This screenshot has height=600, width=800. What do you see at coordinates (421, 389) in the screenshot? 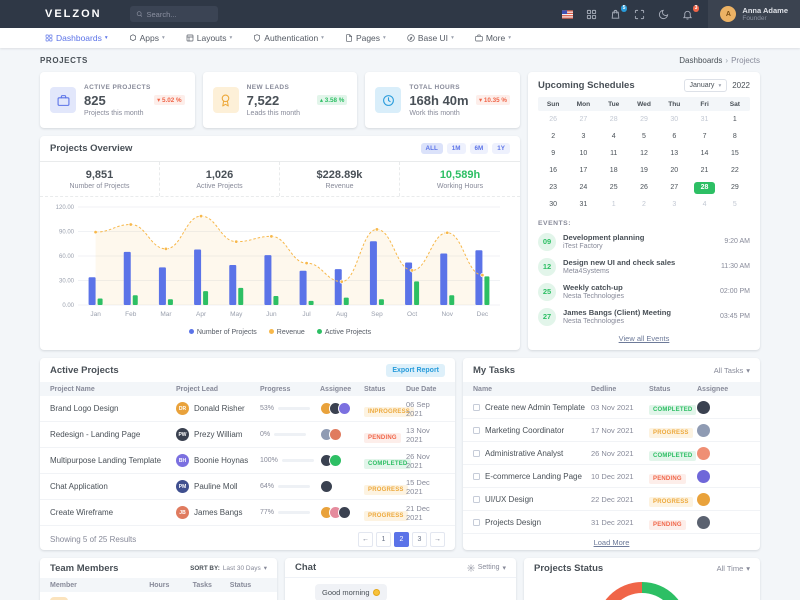
I see `col-header-due-date: Due Date` at bounding box center [421, 389].